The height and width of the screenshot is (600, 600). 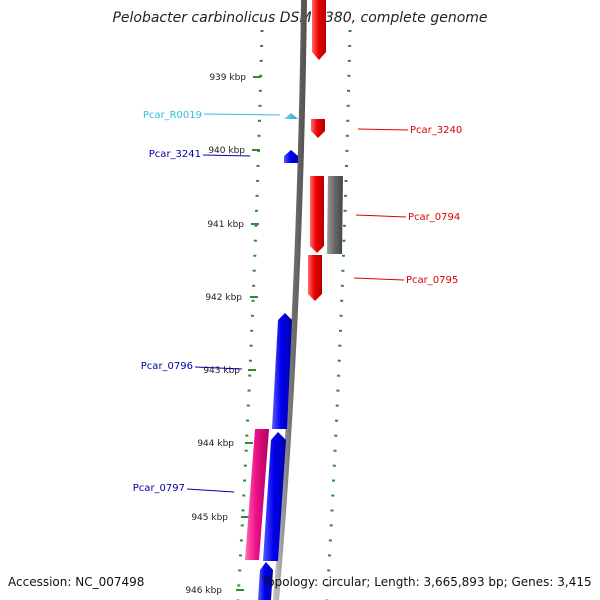 What do you see at coordinates (335, 215) in the screenshot?
I see `gene-feature-other` at bounding box center [335, 215].